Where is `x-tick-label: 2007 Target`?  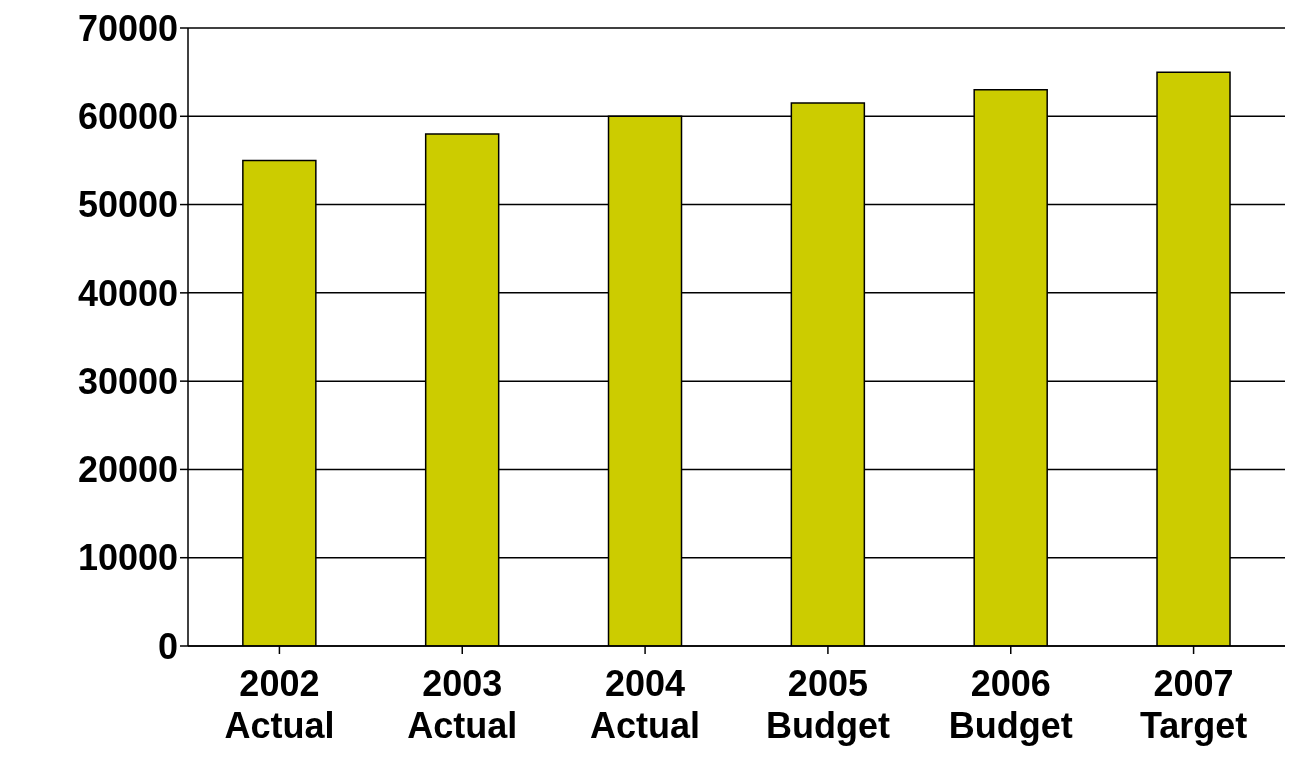
x-tick-label: 2007 Target is located at coordinates (1193, 704).